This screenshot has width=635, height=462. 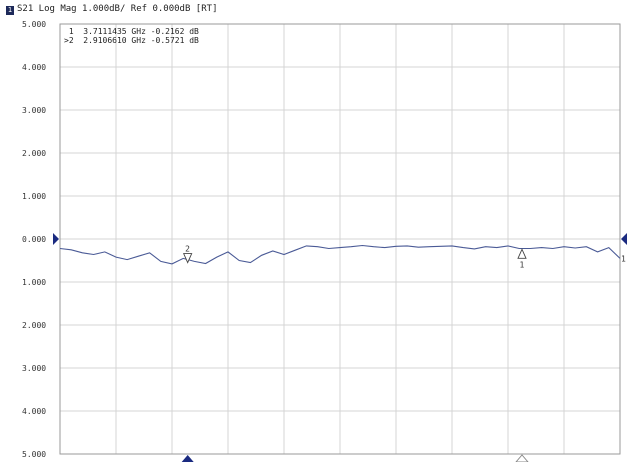 I want to click on ref-marker-label: 1, so click(x=623, y=258).